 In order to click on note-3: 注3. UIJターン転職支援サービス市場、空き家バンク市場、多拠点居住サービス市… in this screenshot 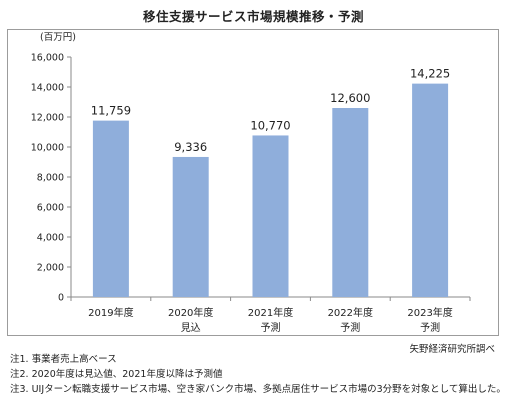, I will do `click(258, 389)`.